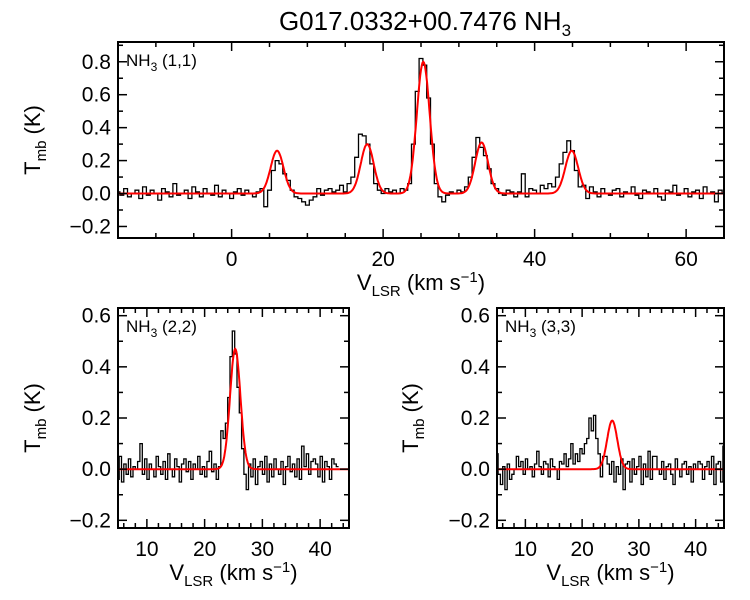  I want to click on panel-label: NH3 (3,3), so click(540, 328).